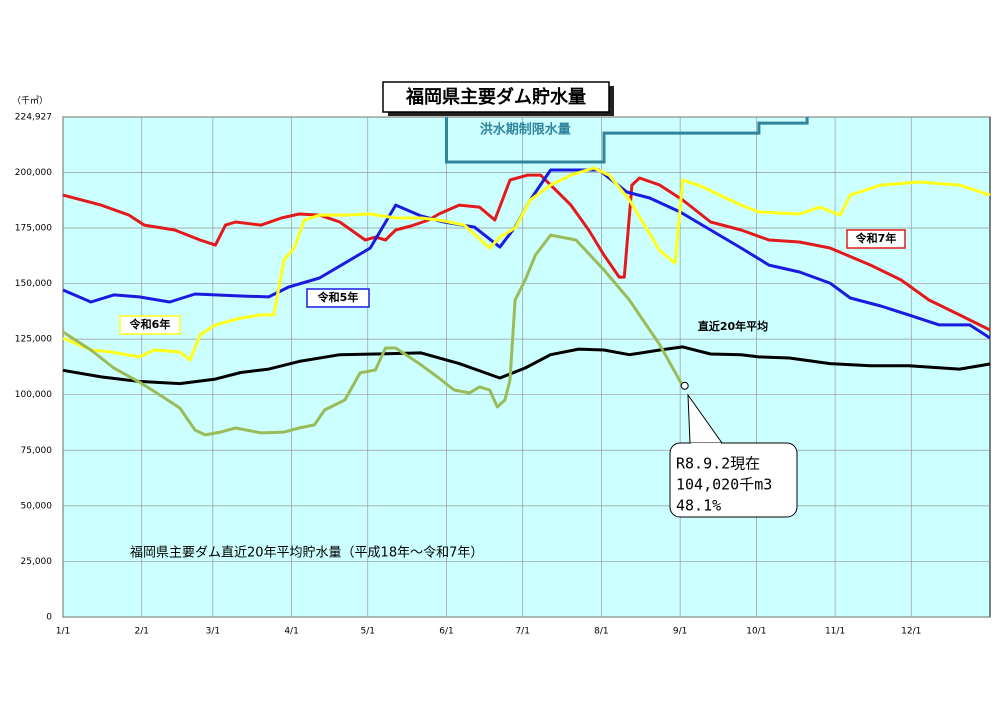 This screenshot has height=706, width=1000. Describe the element at coordinates (627, 140) in the screenshot. I see `flood-limit-line` at that location.